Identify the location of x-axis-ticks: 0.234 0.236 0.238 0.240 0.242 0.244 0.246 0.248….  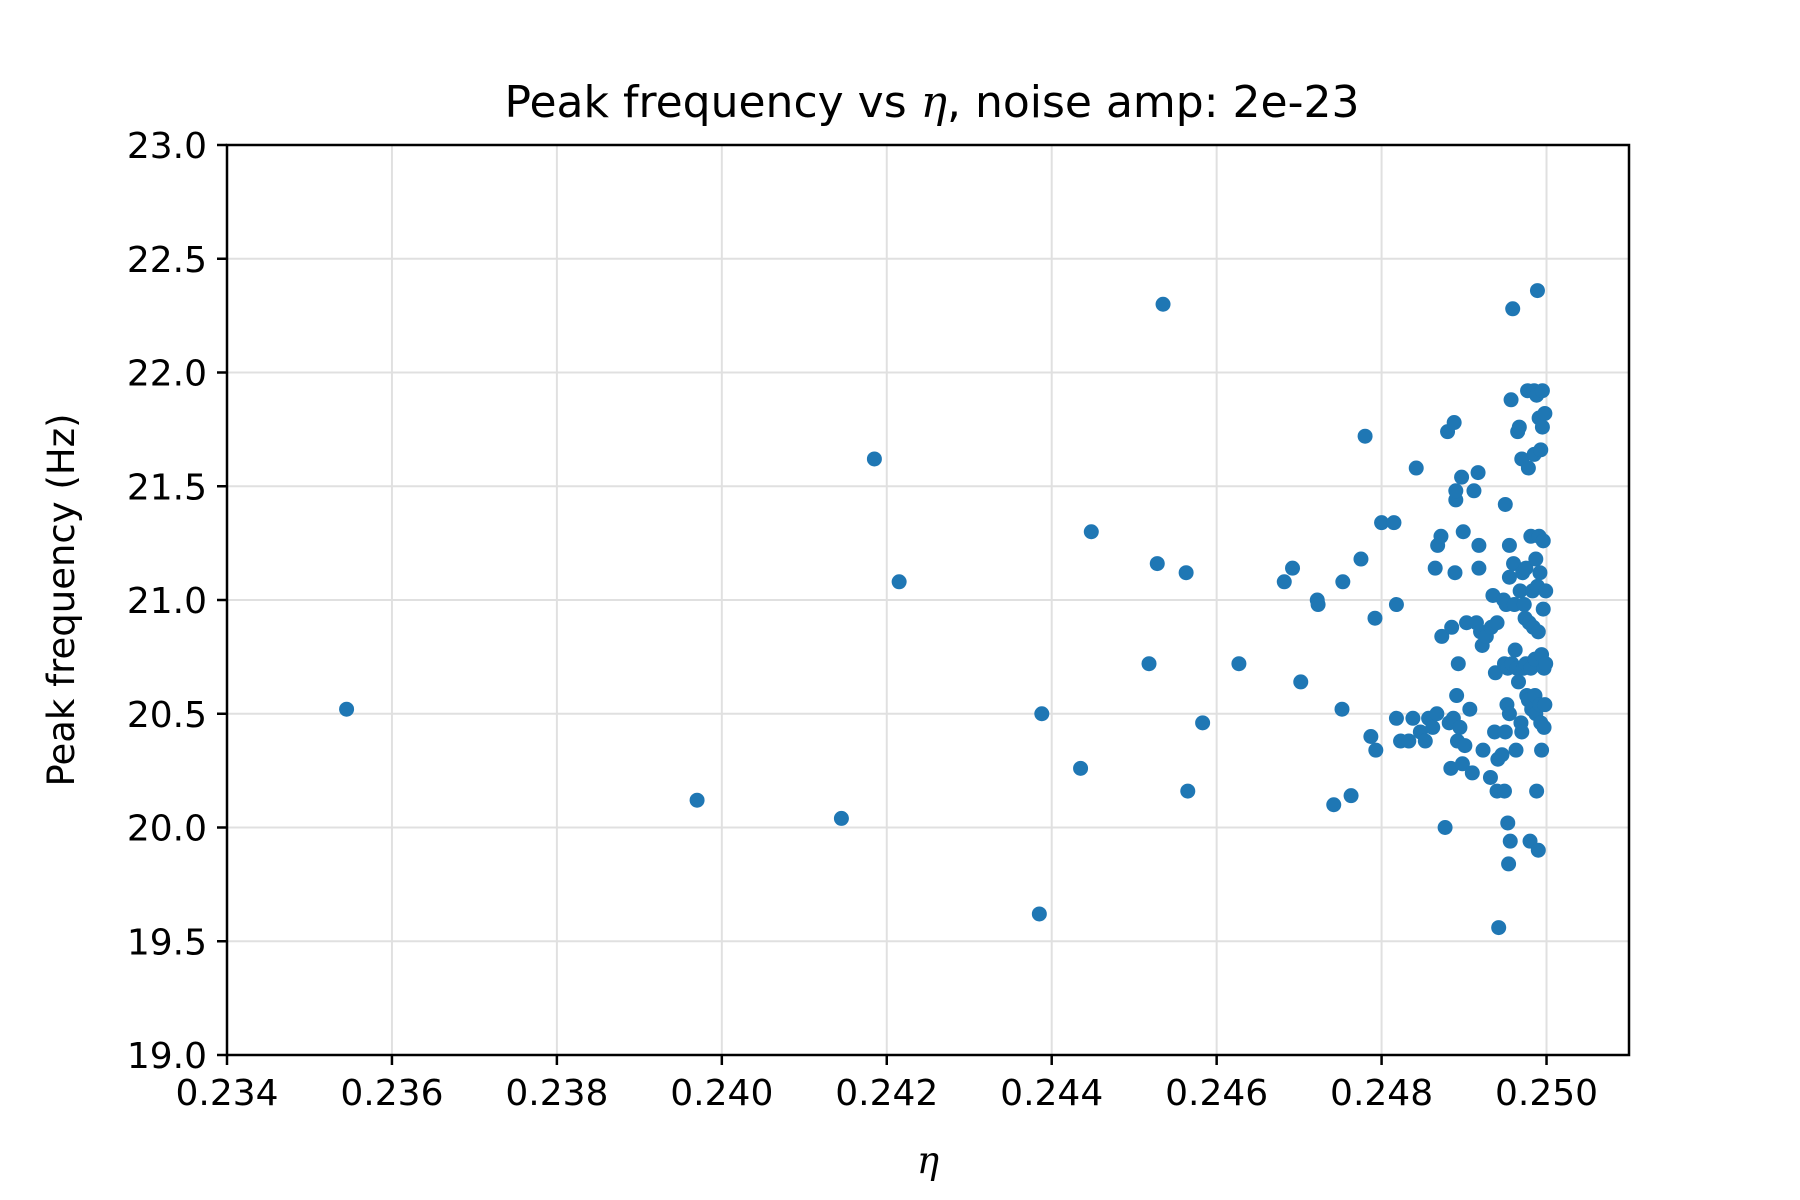
(886, 1084).